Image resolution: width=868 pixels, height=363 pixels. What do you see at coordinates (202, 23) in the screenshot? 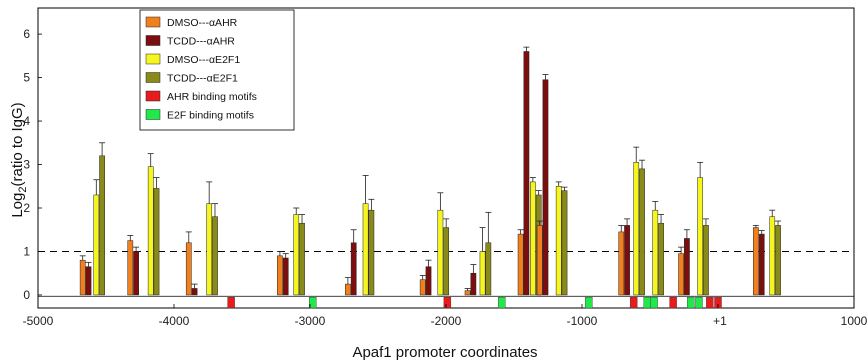
I see `legend-label-0: DMSO---αAHR` at bounding box center [202, 23].